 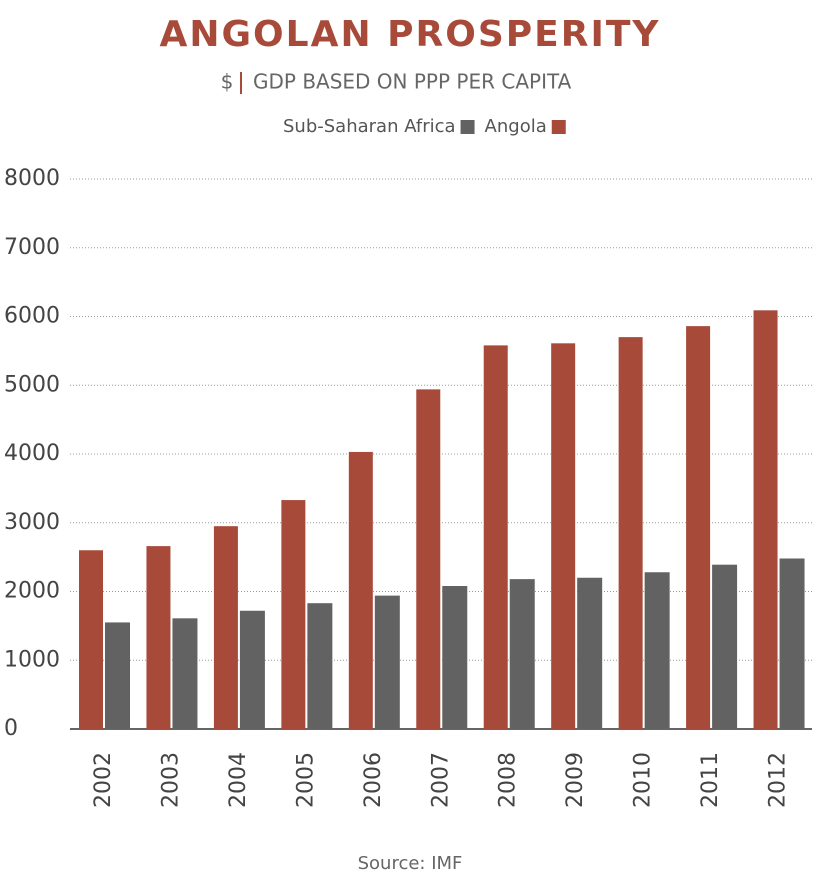 What do you see at coordinates (643, 780) in the screenshot?
I see `x-tick-label: 2010` at bounding box center [643, 780].